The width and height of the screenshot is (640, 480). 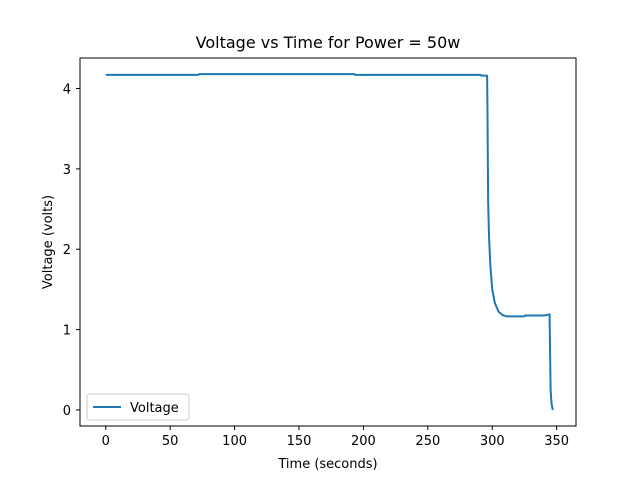 I want to click on x-tick-label: 100, so click(x=234, y=441).